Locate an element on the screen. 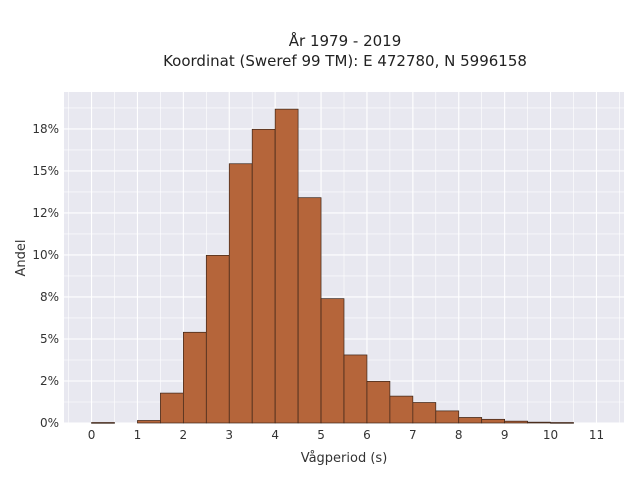  y-axis-label: Andel is located at coordinates (21, 258).